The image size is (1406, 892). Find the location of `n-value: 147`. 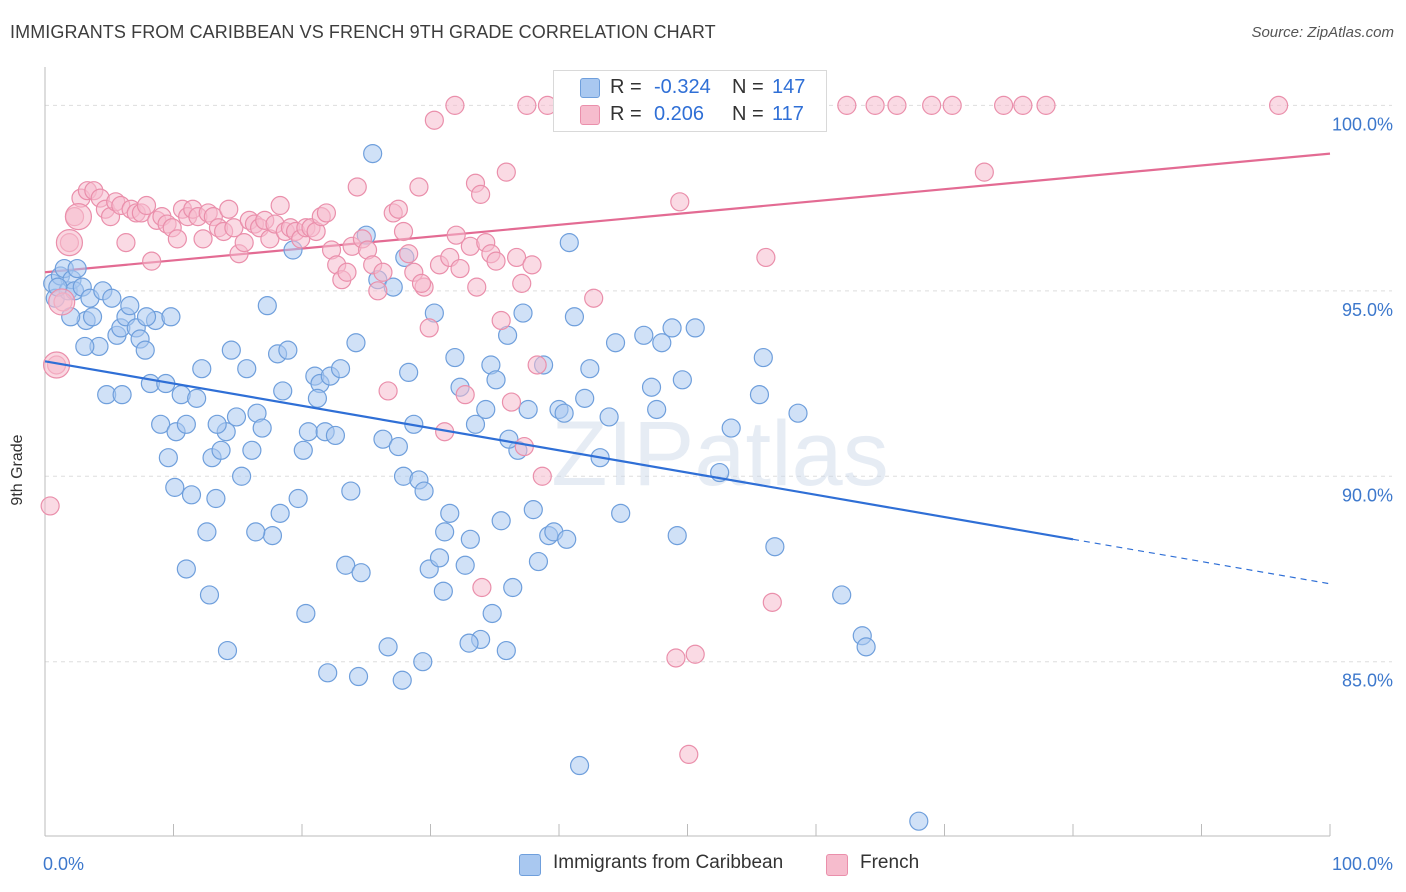

n-value: 147 is located at coordinates (789, 87).